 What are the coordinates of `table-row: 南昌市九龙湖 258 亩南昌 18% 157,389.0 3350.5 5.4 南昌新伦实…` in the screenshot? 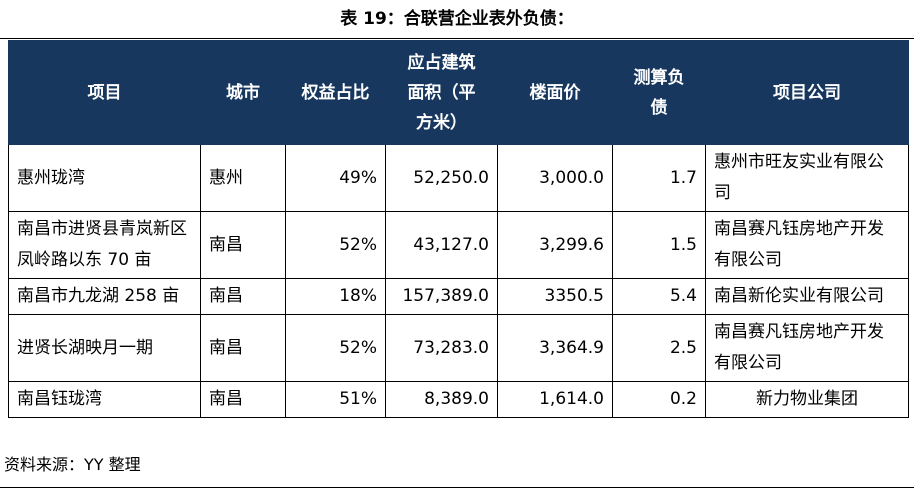 It's located at (458, 296).